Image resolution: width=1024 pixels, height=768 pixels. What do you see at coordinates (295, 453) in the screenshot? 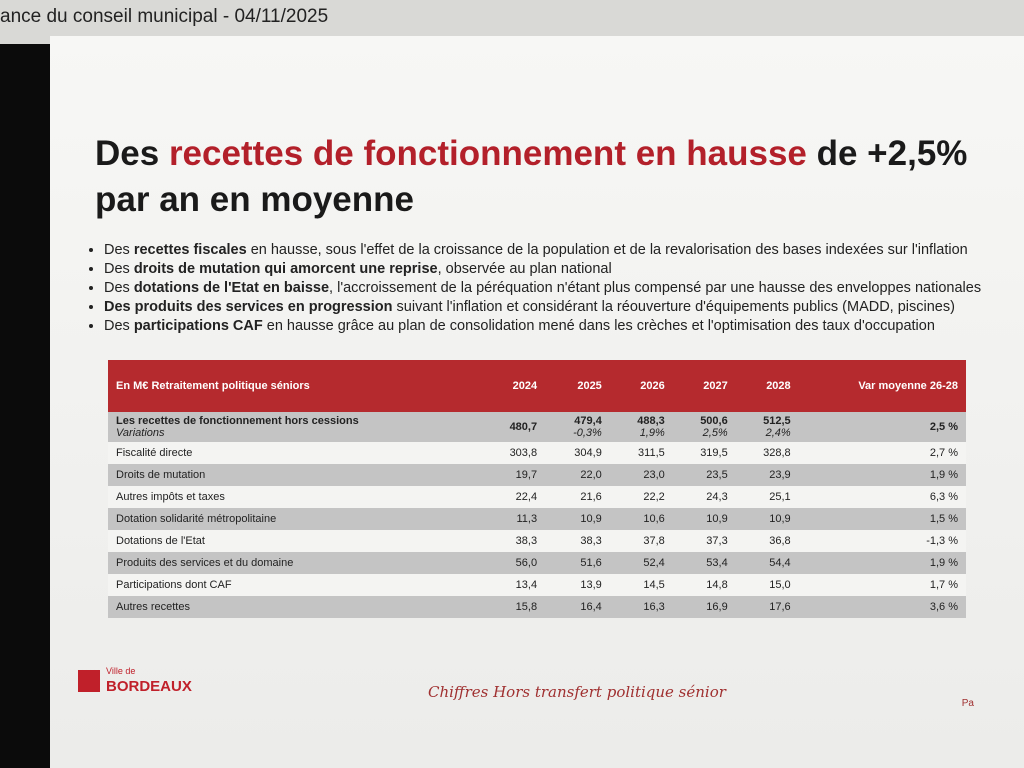
I see `row-label: Fiscalité directe` at bounding box center [295, 453].